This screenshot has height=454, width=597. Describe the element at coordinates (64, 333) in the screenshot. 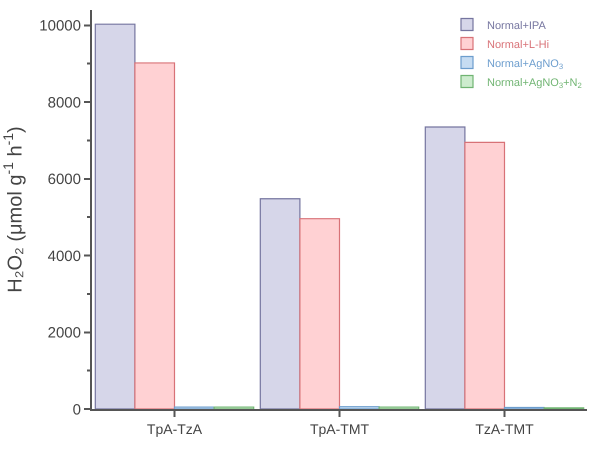

I see `y-tick-label: 2000` at that location.